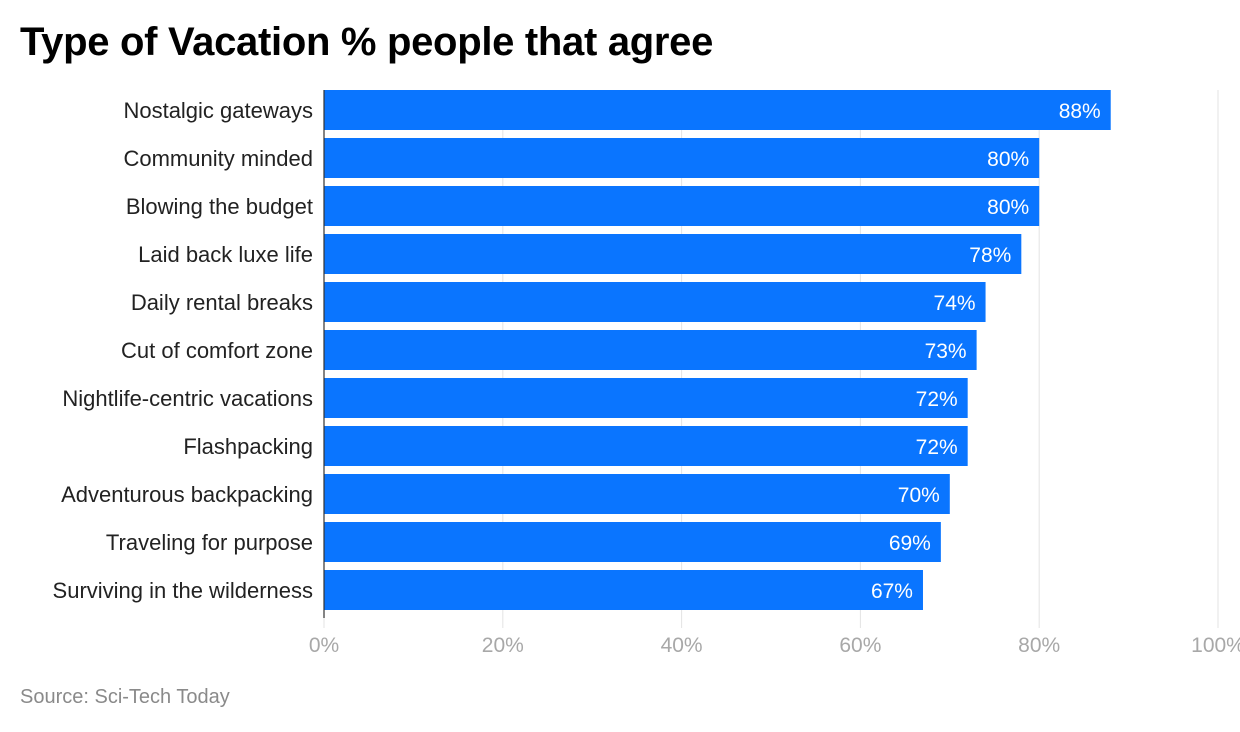  What do you see at coordinates (222, 302) in the screenshot?
I see `category-label: Daily rental breaks` at bounding box center [222, 302].